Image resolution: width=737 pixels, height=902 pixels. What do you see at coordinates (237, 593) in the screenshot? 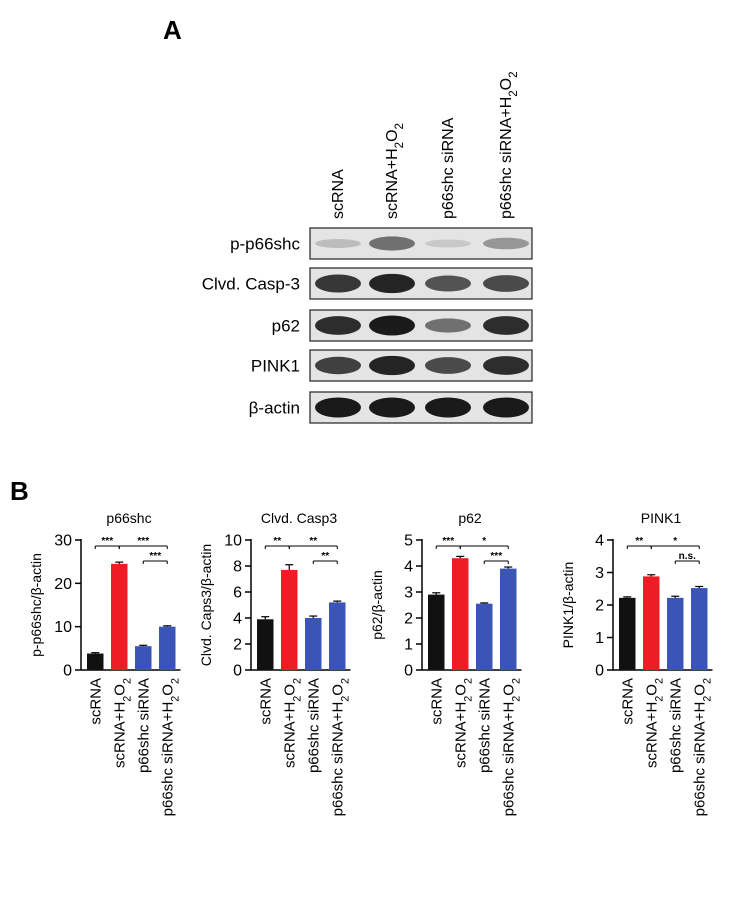
I see `y-tick-label: 6` at bounding box center [237, 593].